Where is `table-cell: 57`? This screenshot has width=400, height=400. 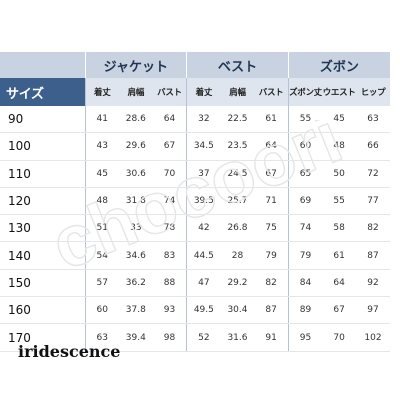
table-cell: 57 is located at coordinates (102, 283).